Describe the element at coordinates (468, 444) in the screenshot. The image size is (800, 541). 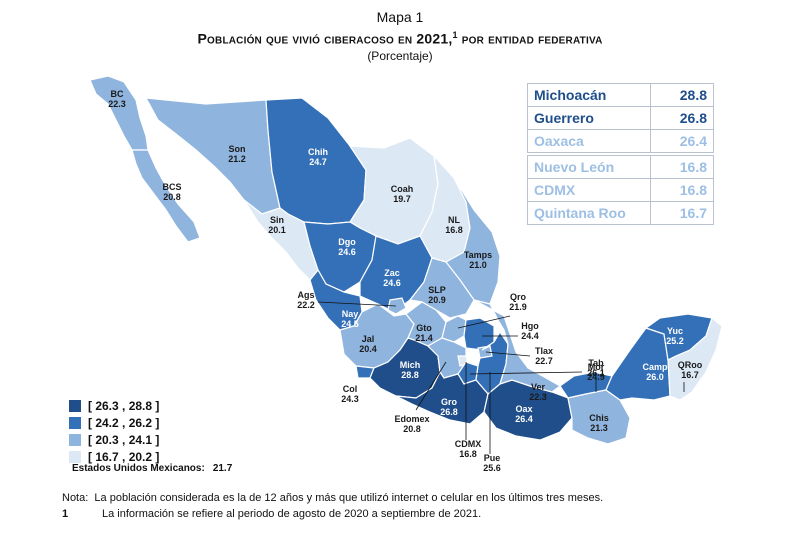
I see `label-cdmx-abbr: CDMX` at that location.